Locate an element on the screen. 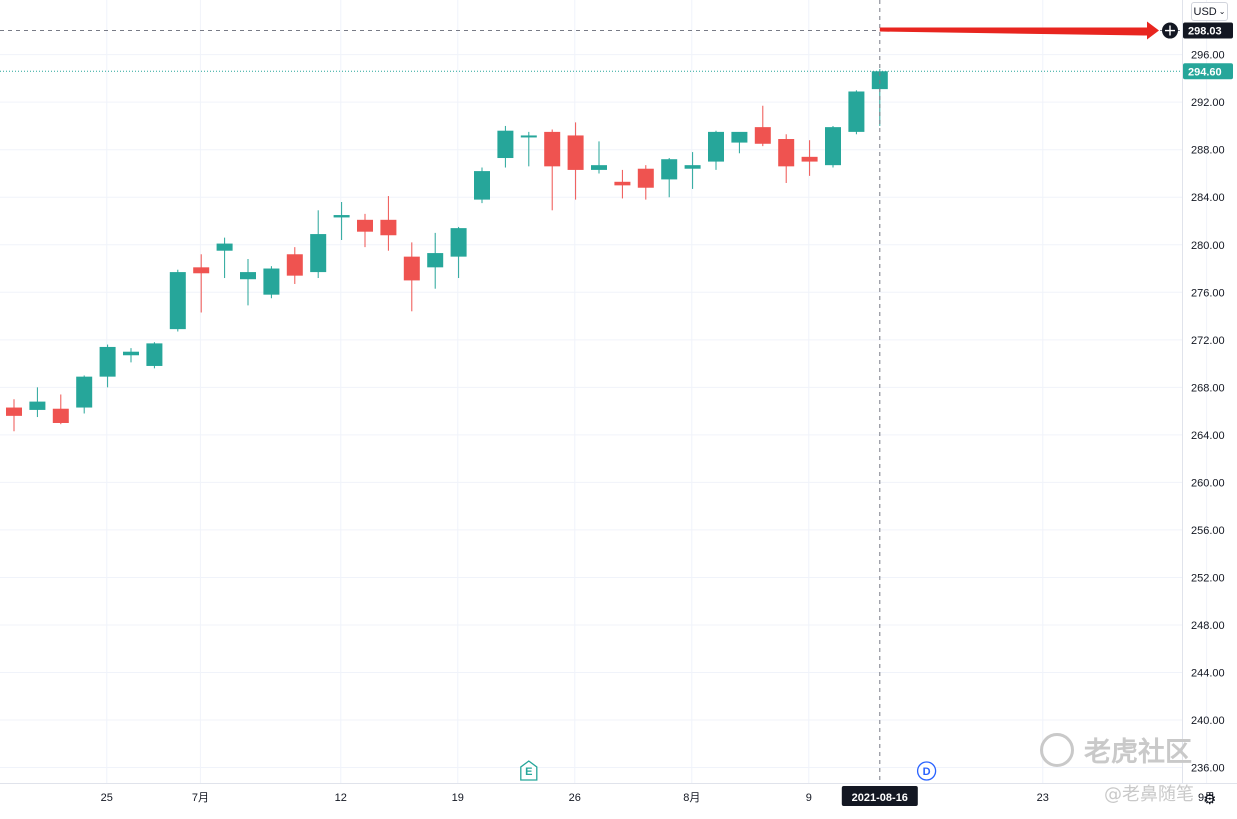  time-axis-label: 9 is located at coordinates (809, 798).